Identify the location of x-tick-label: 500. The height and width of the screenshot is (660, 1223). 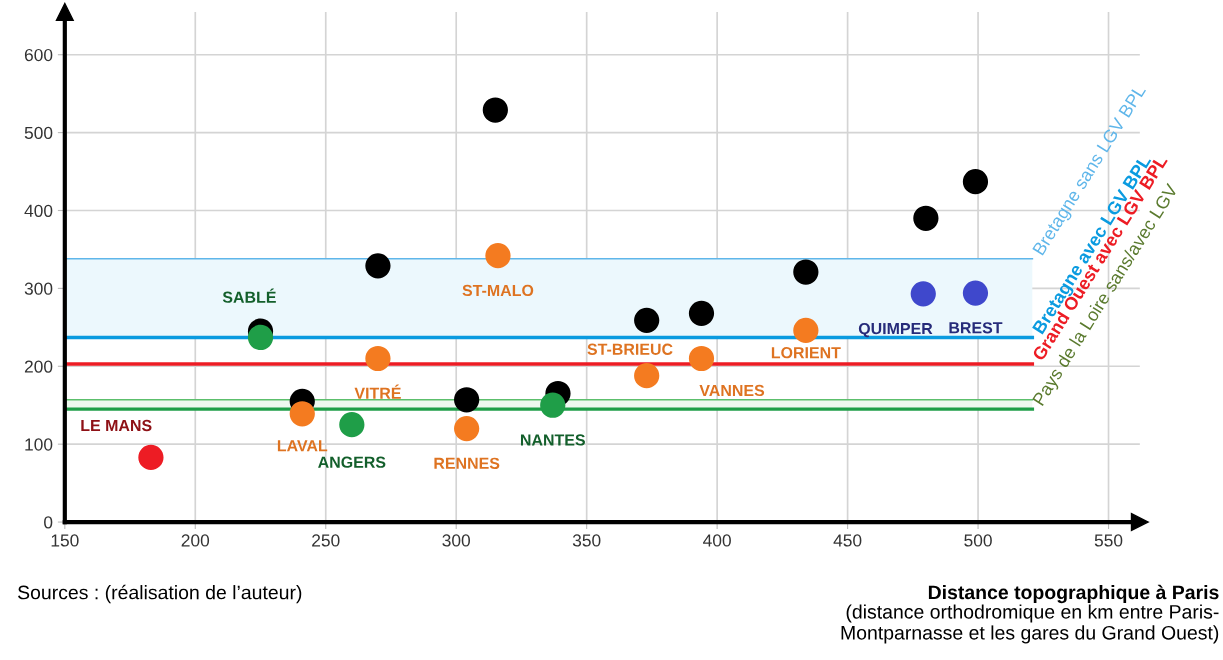
(978, 540).